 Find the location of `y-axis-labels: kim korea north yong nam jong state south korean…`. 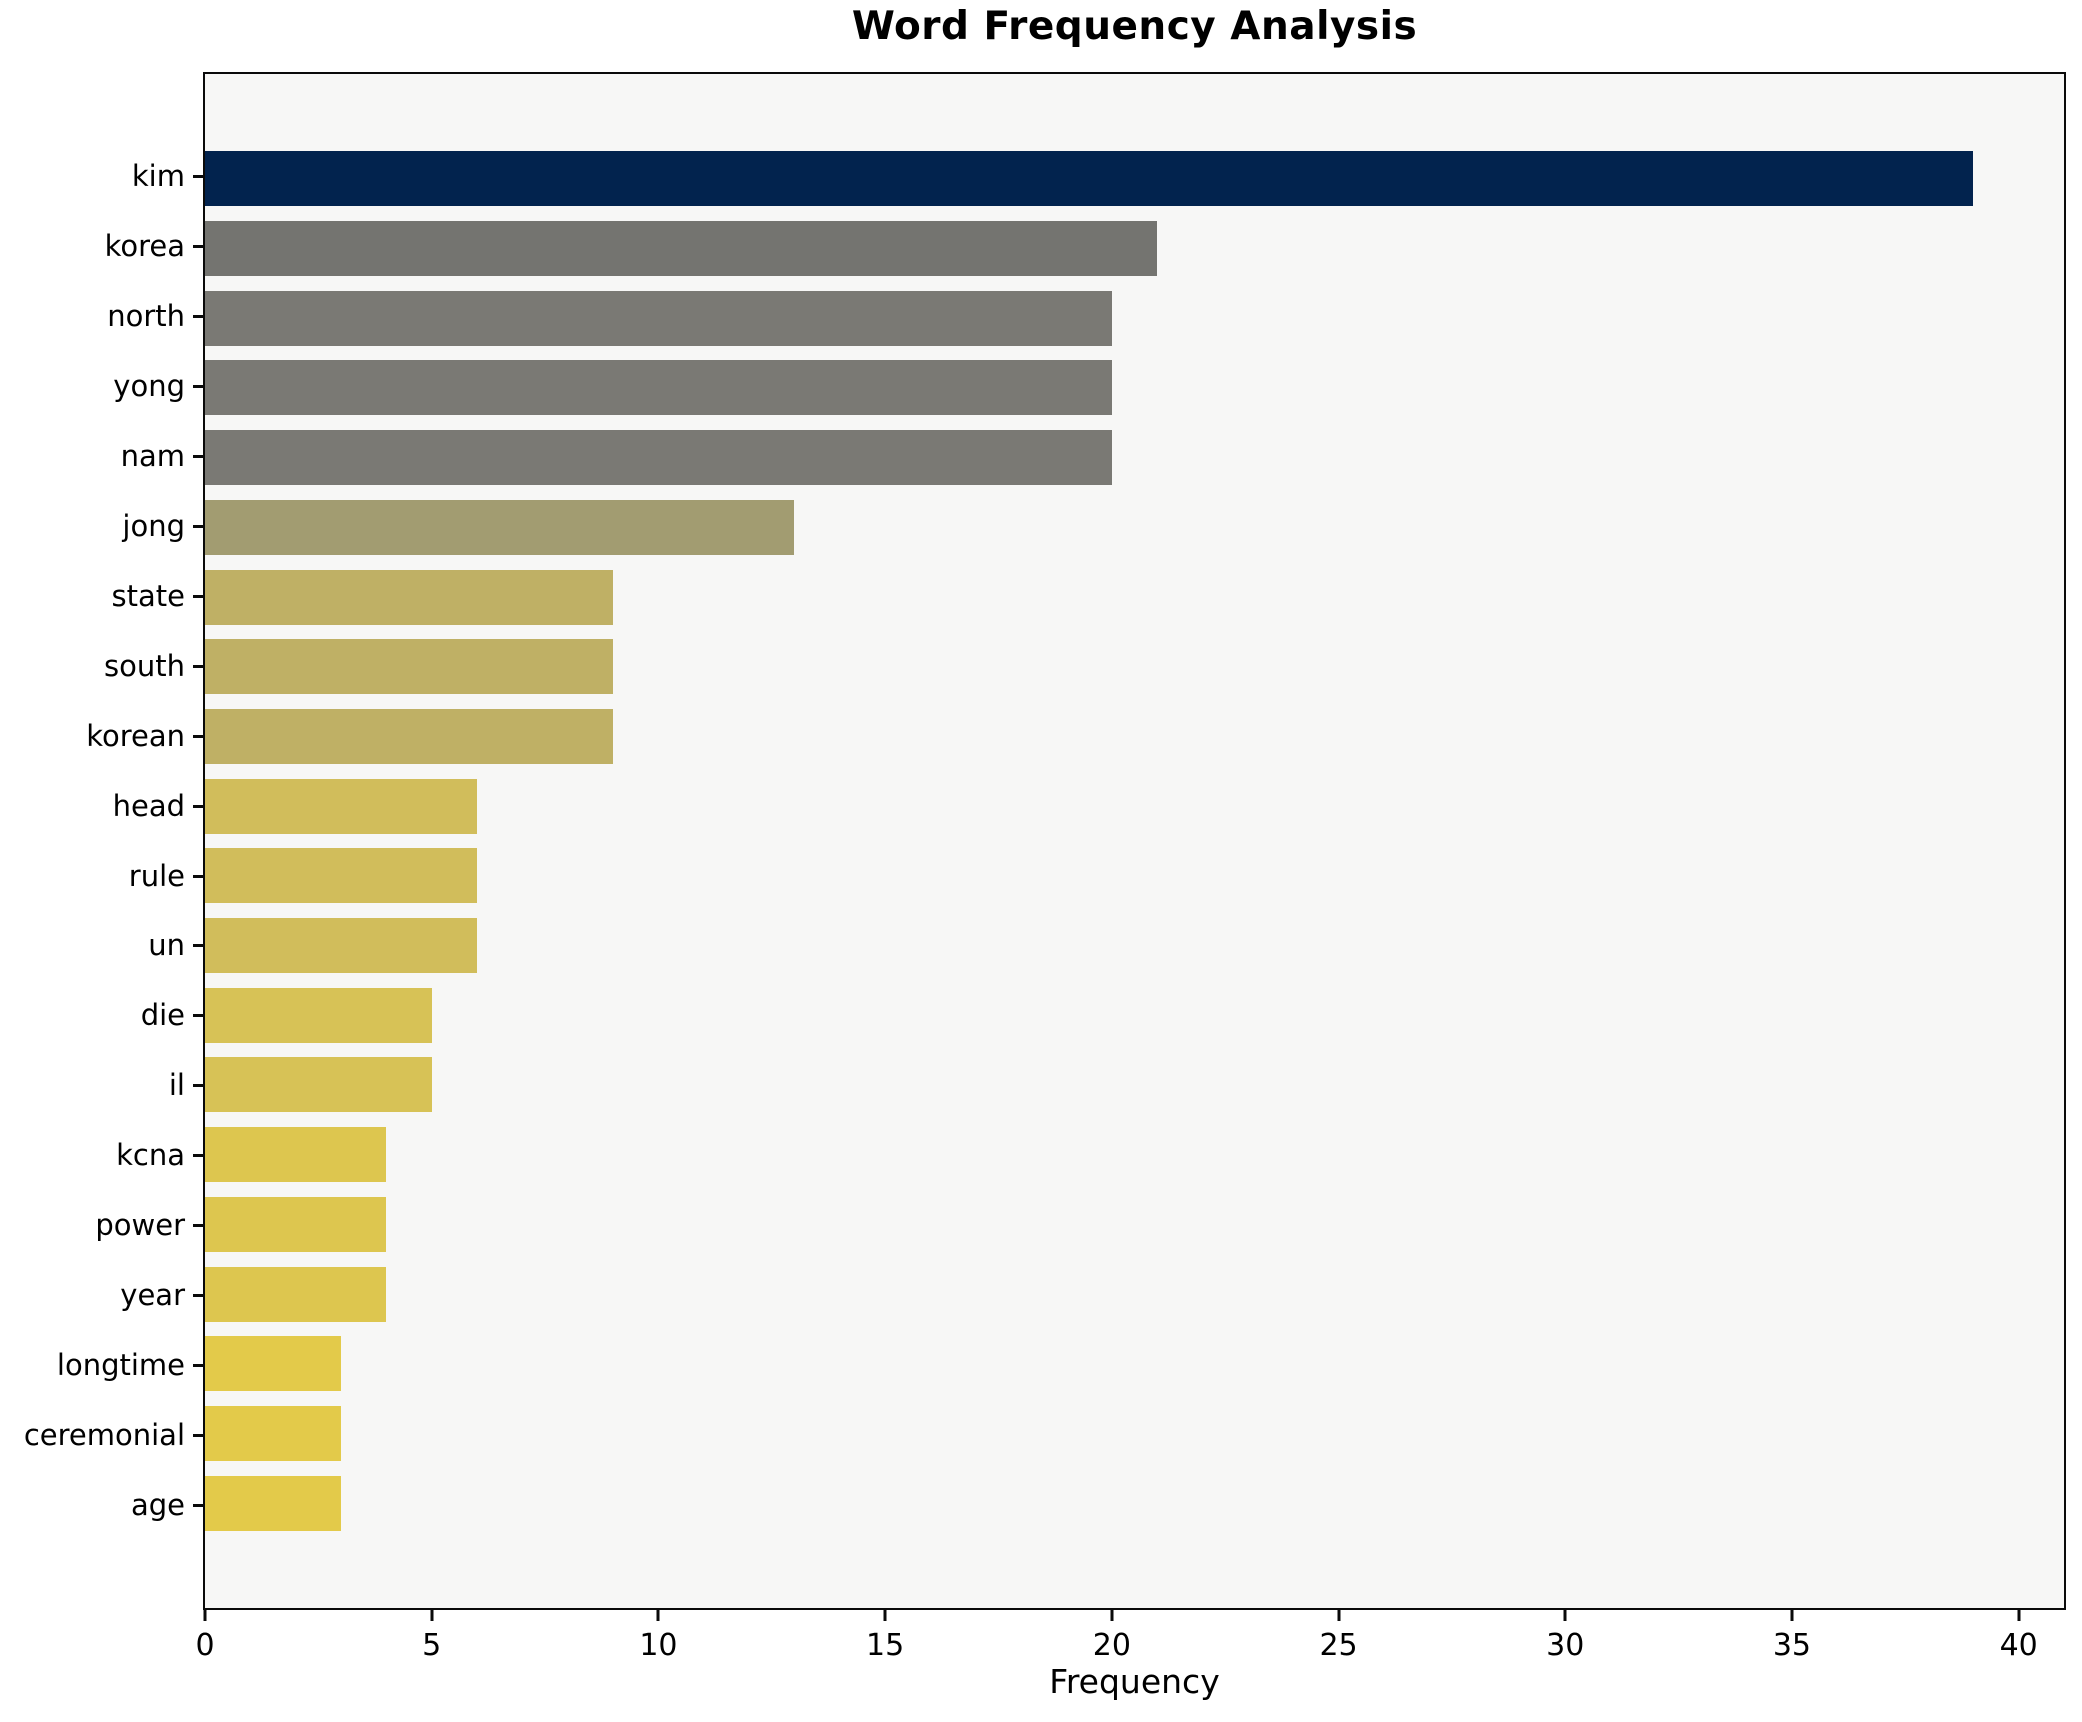

y-axis-labels: kim korea north yong nam jong state south korean… is located at coordinates (101, 841).